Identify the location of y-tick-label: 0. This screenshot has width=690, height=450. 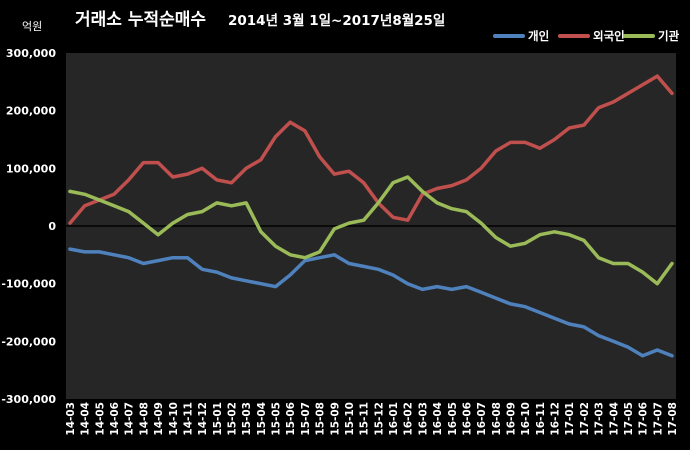
(52, 226).